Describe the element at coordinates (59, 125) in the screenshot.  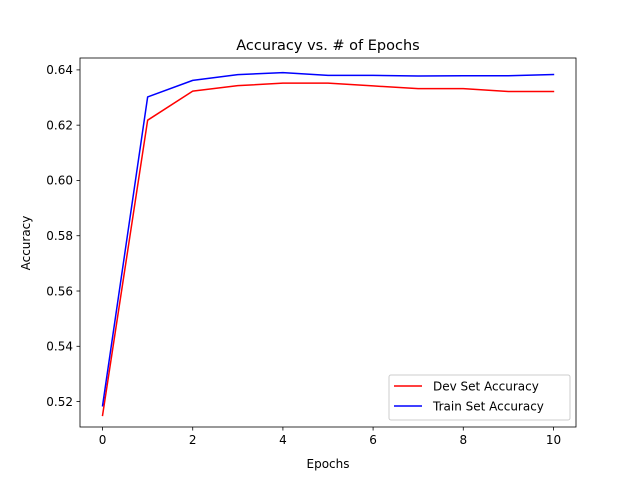
I see `y-tick-label: 0.62` at that location.